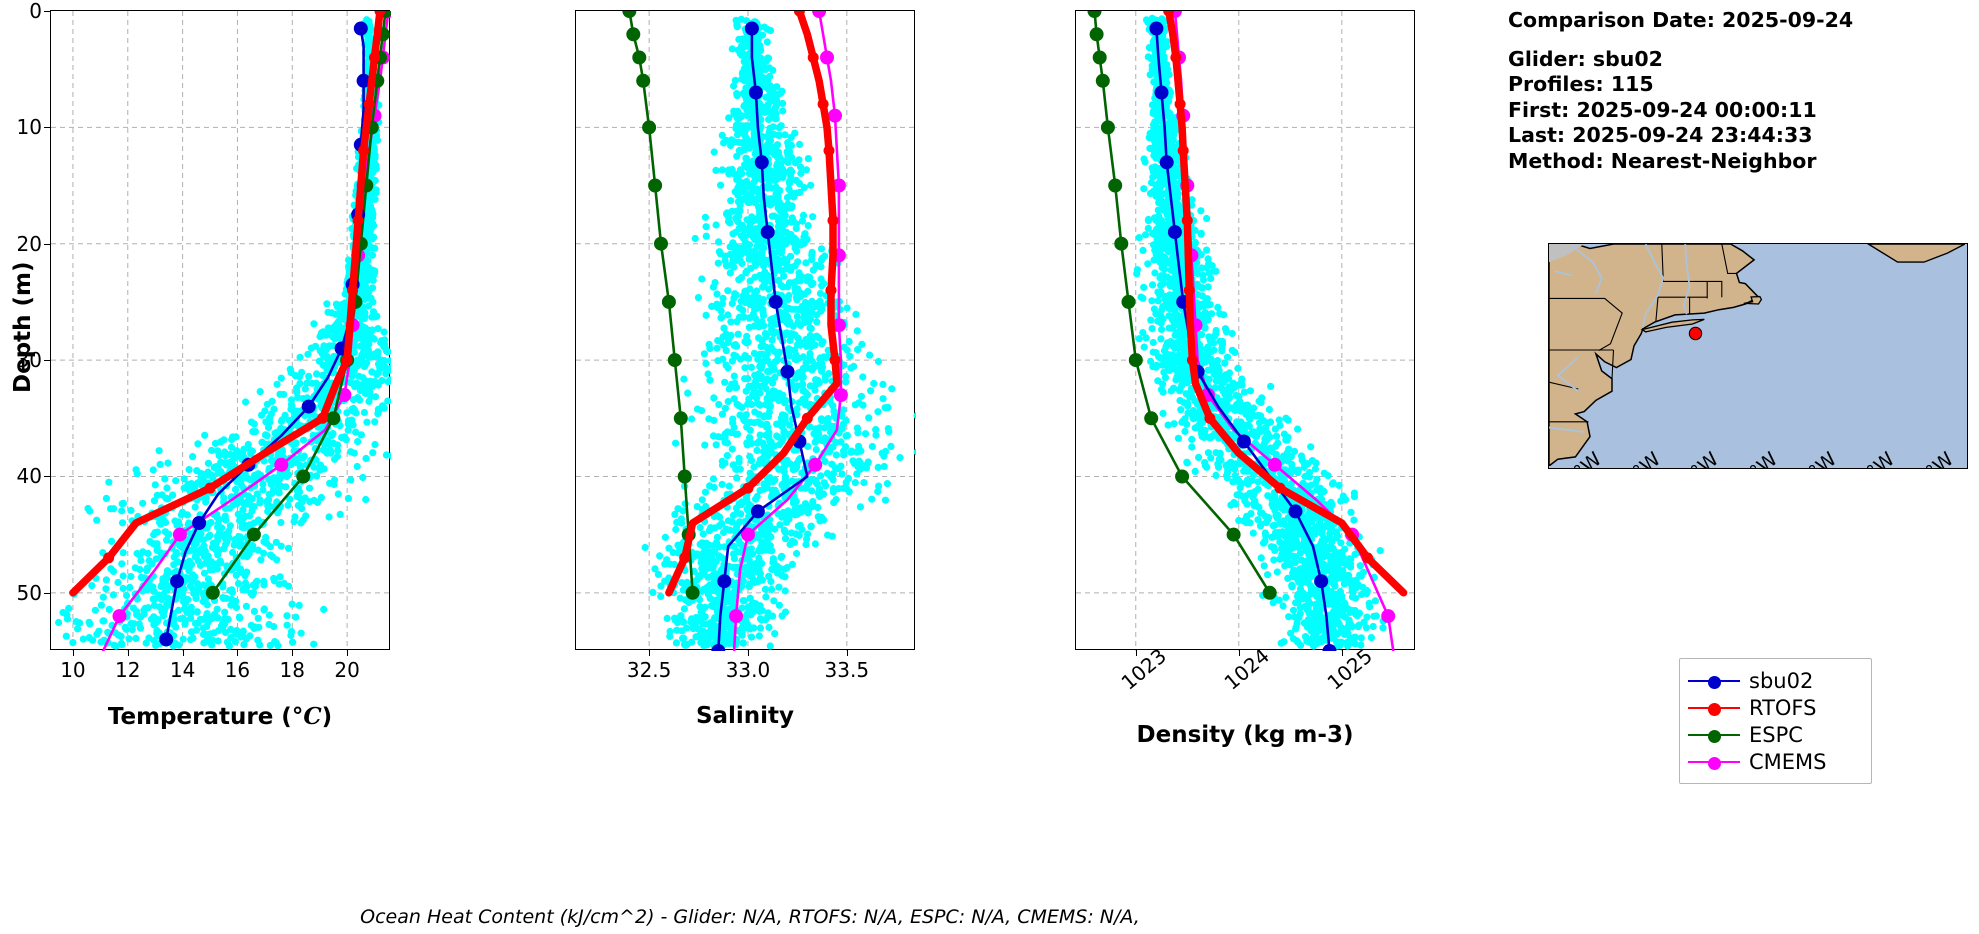 This screenshot has height=934, width=1979. I want to click on x-tick-label: 12, so click(128, 670).